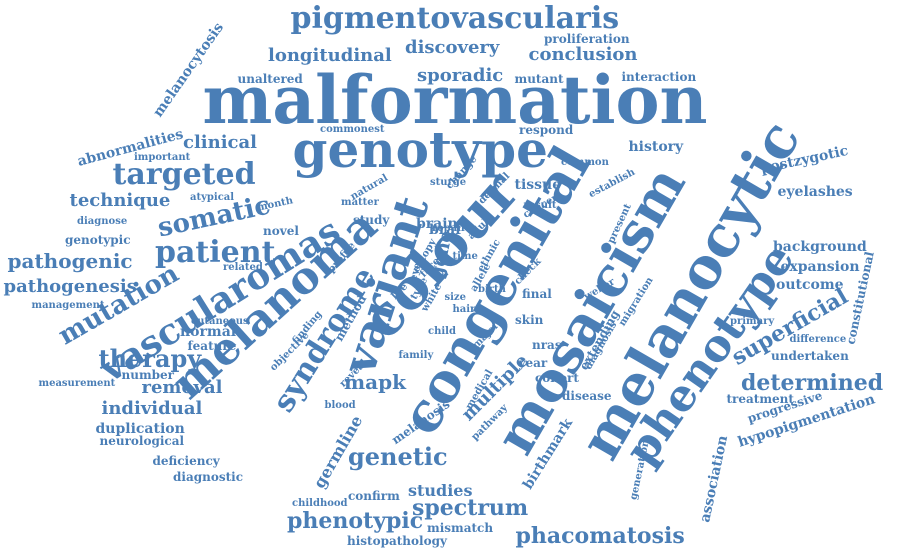 Image resolution: width=900 pixels, height=558 pixels. What do you see at coordinates (140, 429) in the screenshot?
I see `word-duplication: duplication` at bounding box center [140, 429].